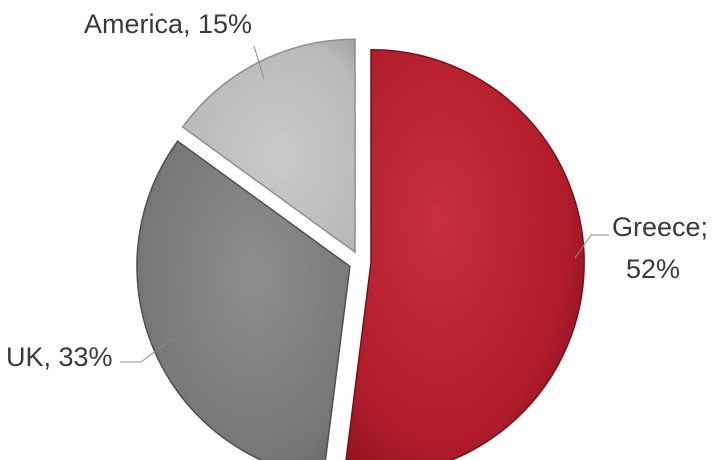  Describe the element at coordinates (259, 62) in the screenshot. I see `leader-line-america` at that location.